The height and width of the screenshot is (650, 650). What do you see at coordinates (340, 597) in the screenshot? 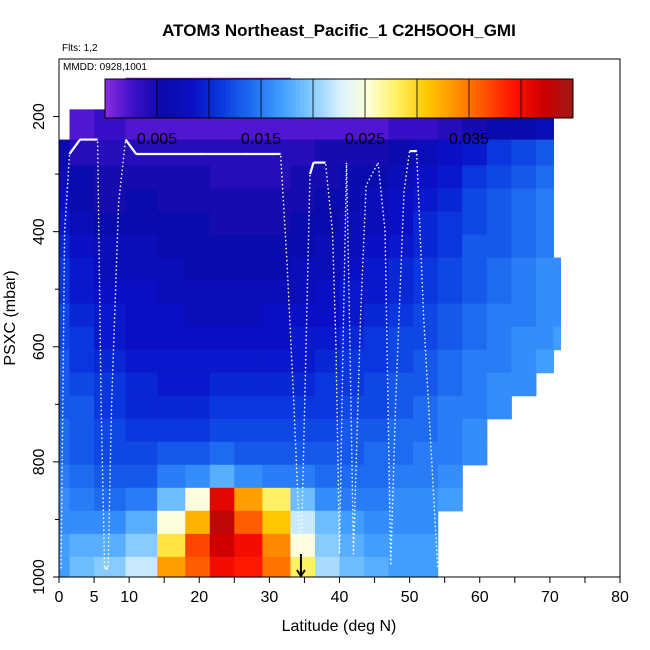
I see `x-tick-label: 40` at bounding box center [340, 597].